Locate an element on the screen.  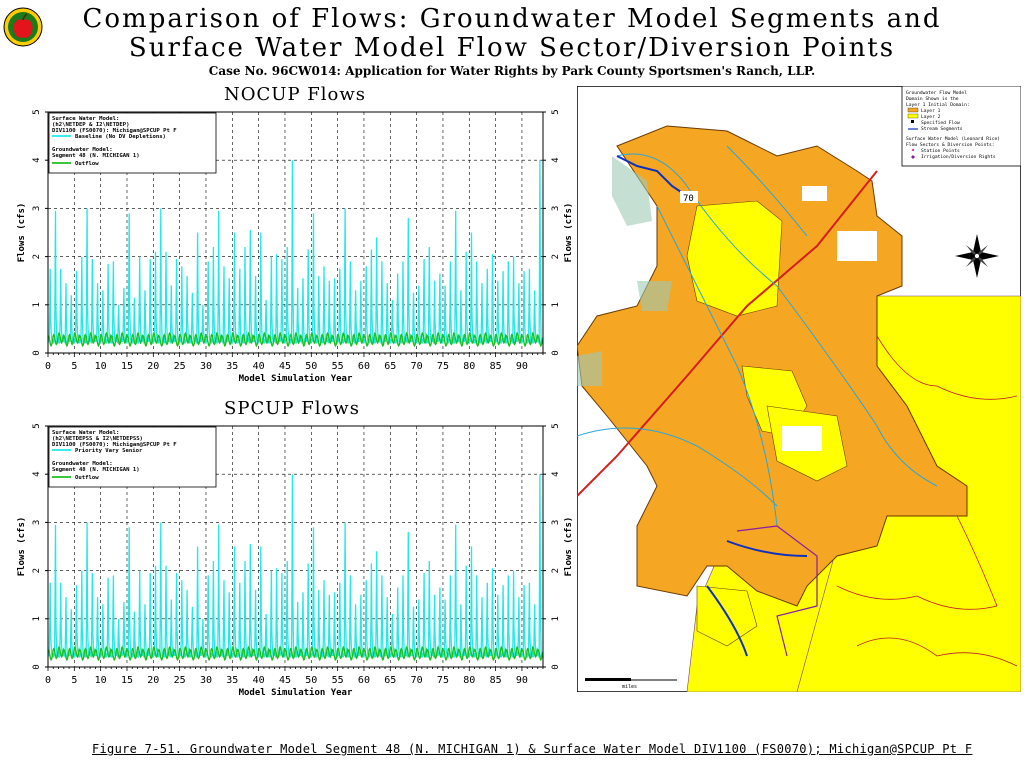
map-legend-line-4: Layer 2 is located at coordinates (931, 117).